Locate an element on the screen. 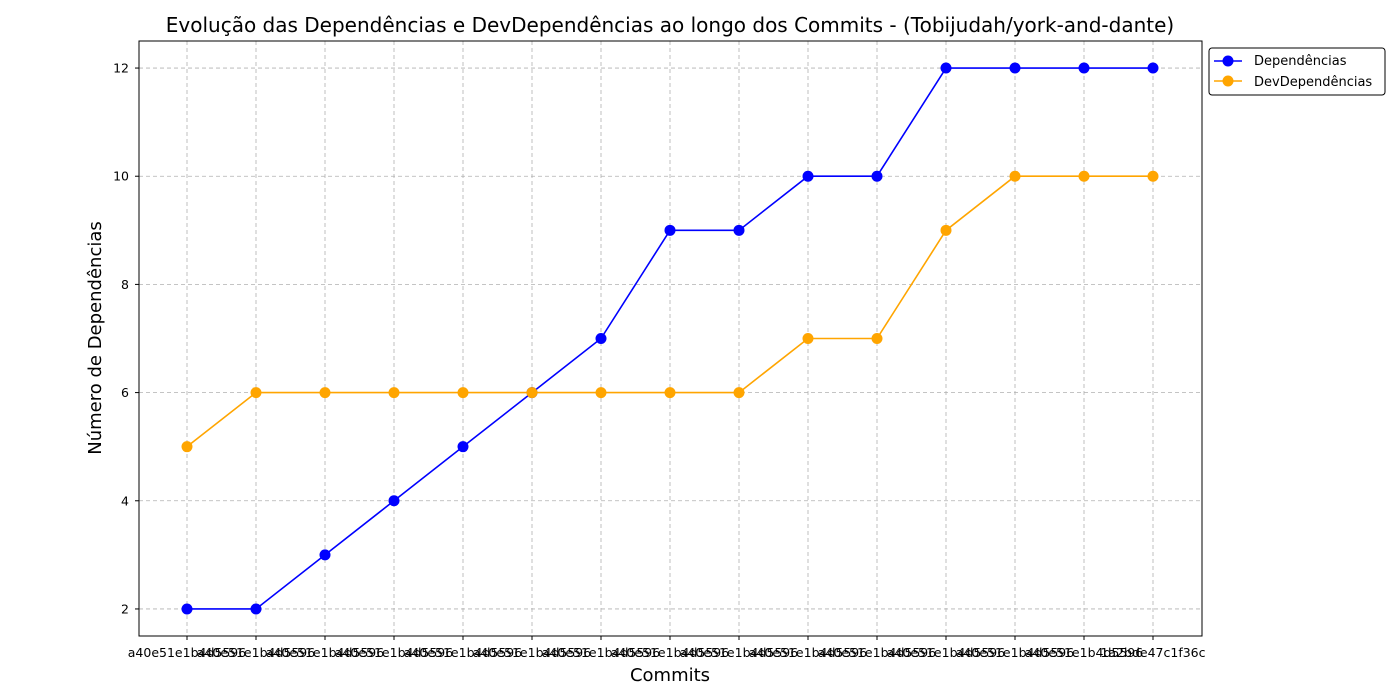  y-tick-label: 10 is located at coordinates (121, 176).